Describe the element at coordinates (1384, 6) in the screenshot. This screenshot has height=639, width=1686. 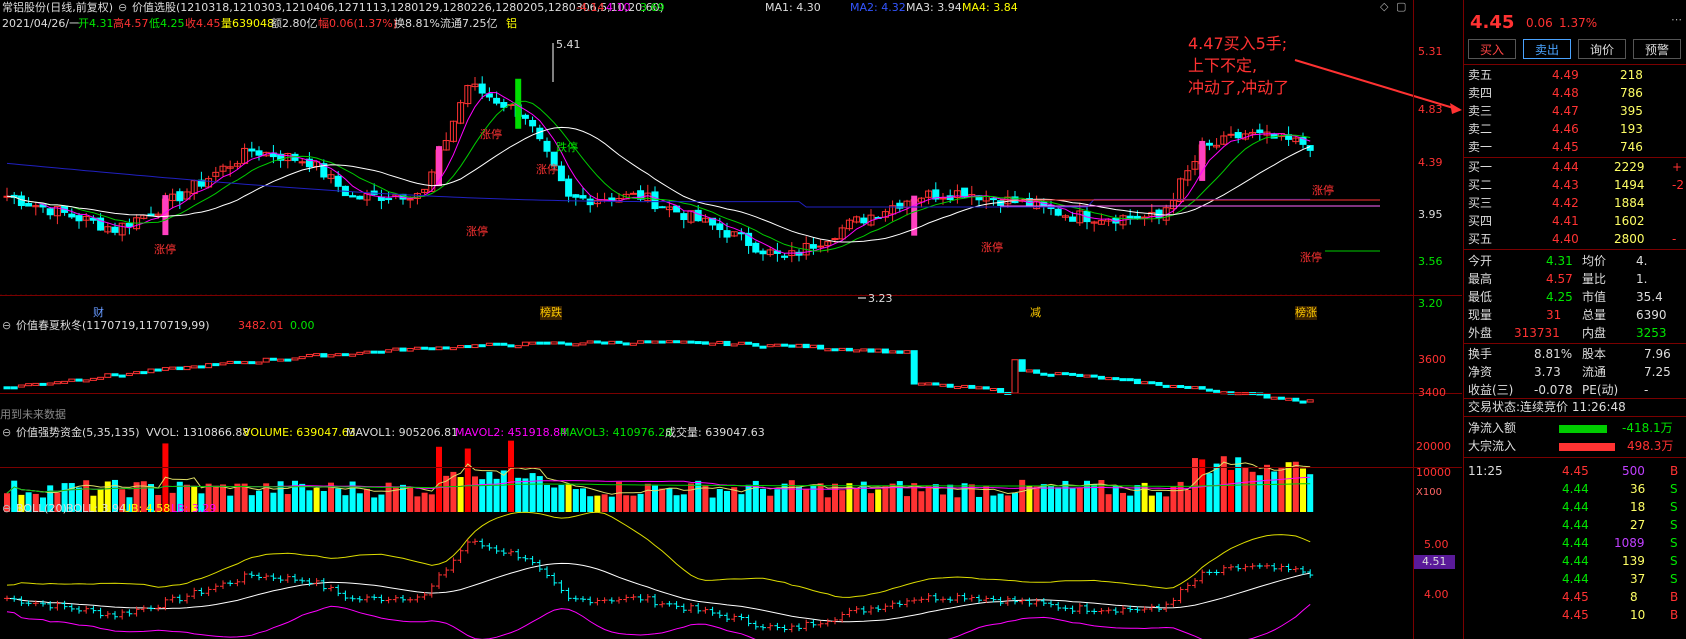
I see `chart-settings-icon: ◇` at that location.